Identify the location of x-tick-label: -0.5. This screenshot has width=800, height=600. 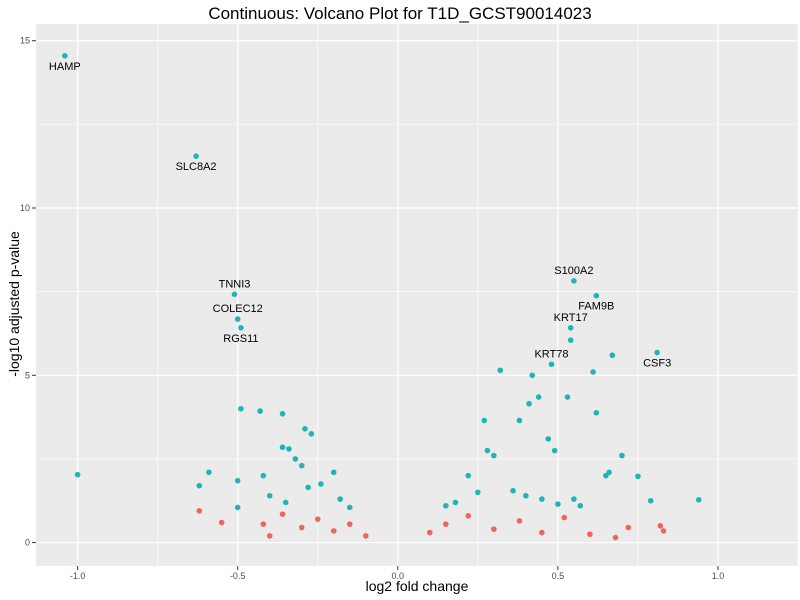
(238, 576).